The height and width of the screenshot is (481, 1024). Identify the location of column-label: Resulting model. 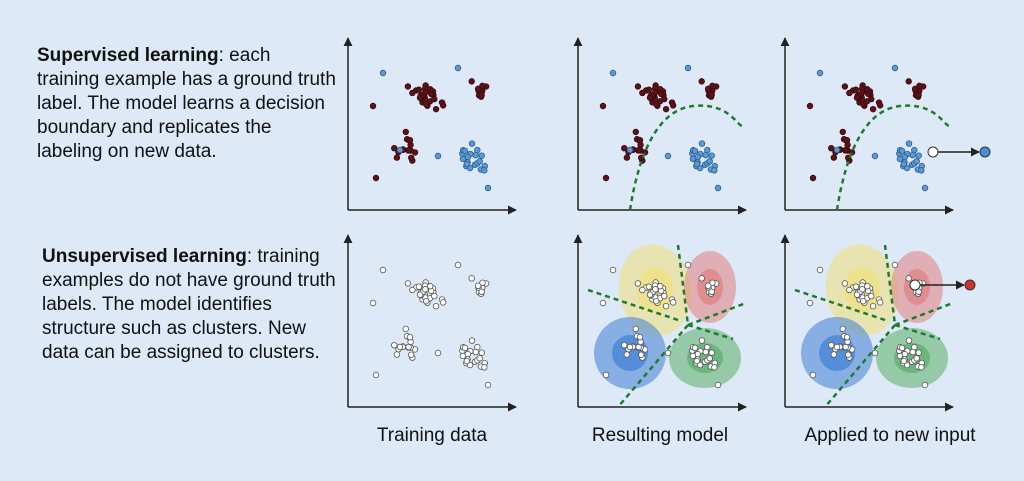
(660, 435).